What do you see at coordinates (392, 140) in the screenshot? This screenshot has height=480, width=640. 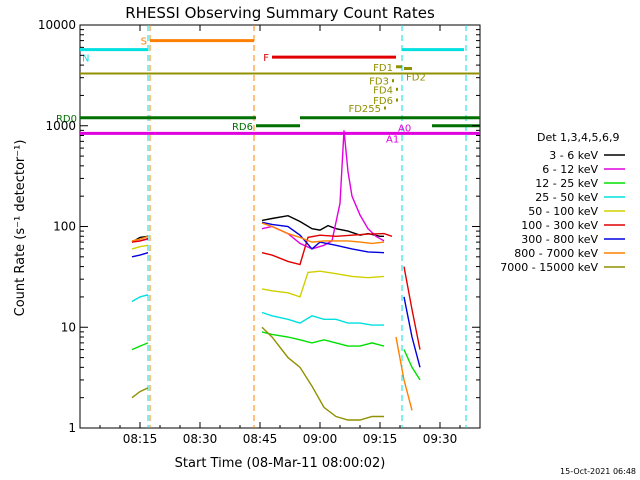 I see `flag-label-A1: A1` at bounding box center [392, 140].